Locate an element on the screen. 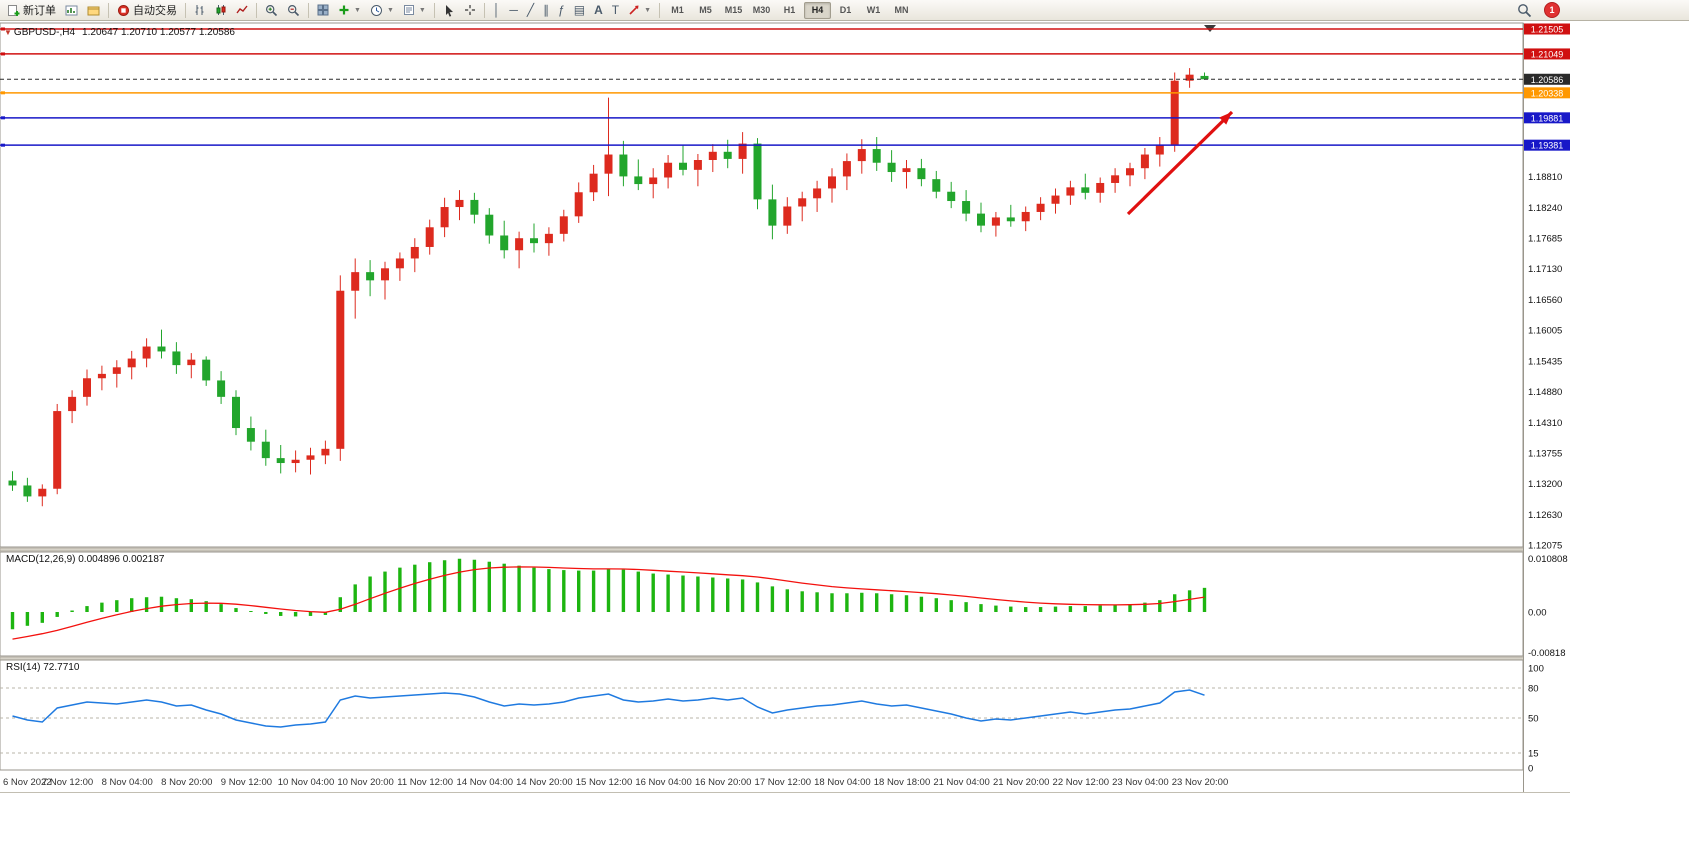 The width and height of the screenshot is (1689, 859). time-tick-label: 16 Nov 20:00 is located at coordinates (723, 782).